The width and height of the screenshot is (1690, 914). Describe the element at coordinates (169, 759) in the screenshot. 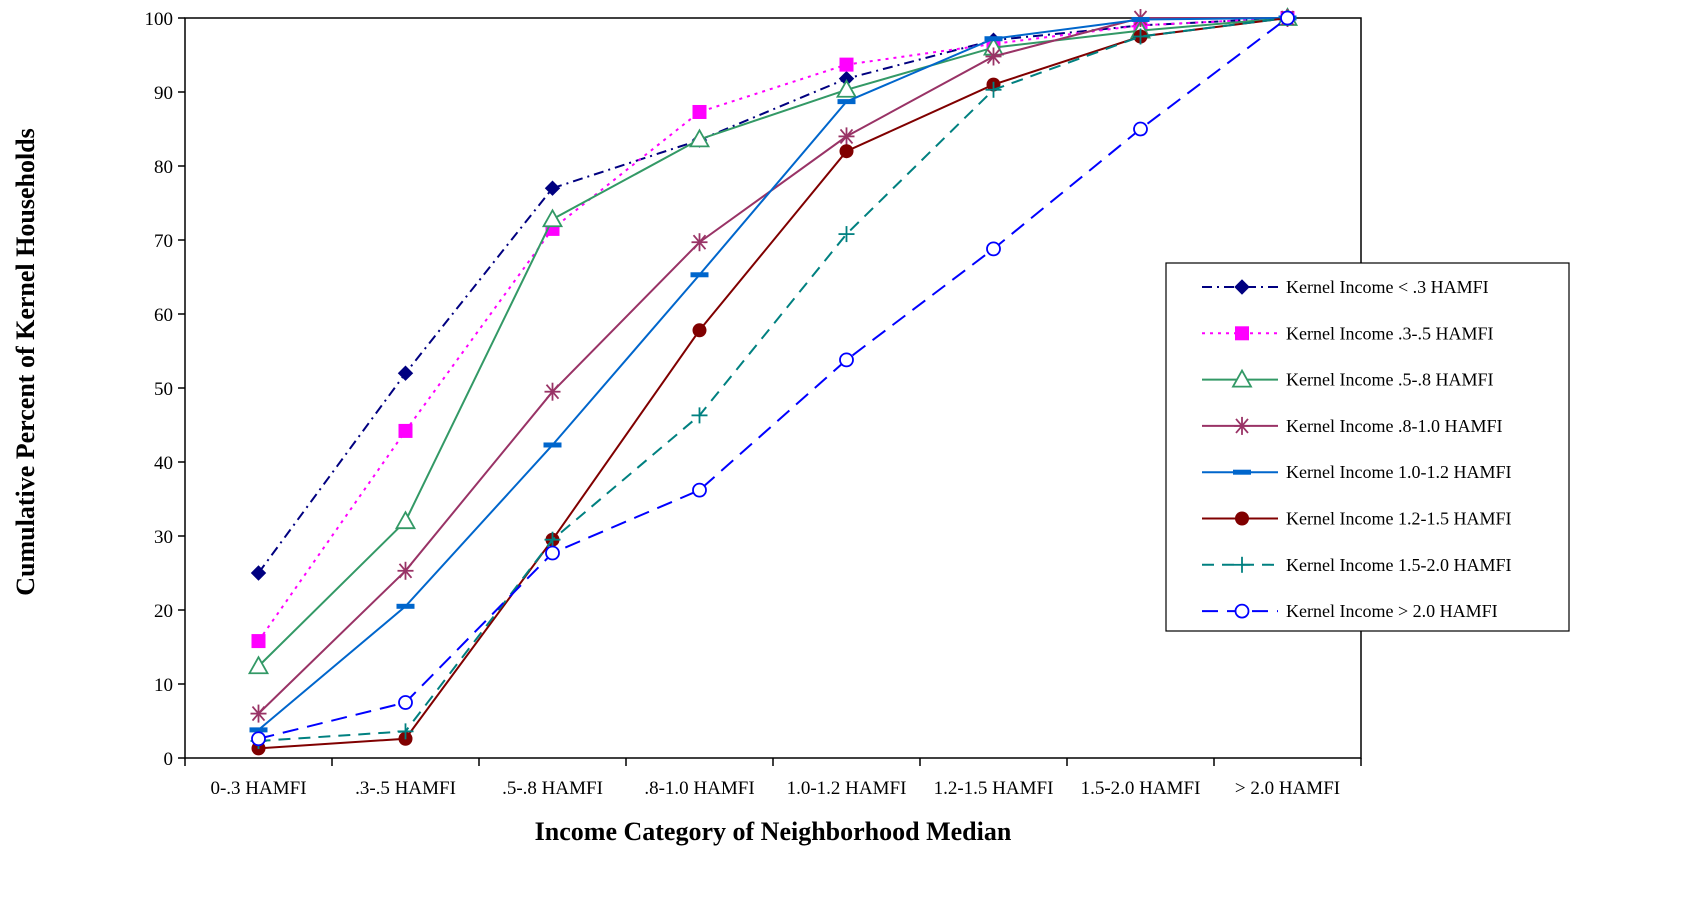

I see `y-tick-label: 0` at that location.